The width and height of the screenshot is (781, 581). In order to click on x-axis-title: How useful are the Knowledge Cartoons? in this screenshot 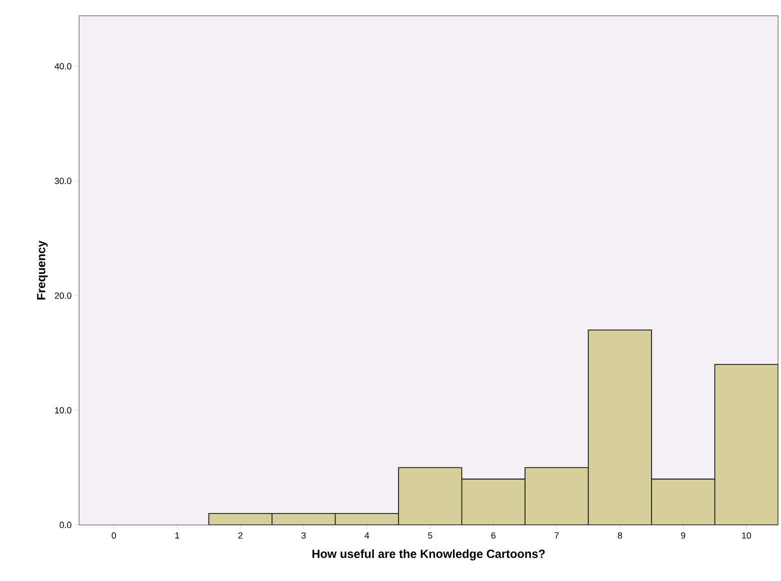, I will do `click(428, 554)`.